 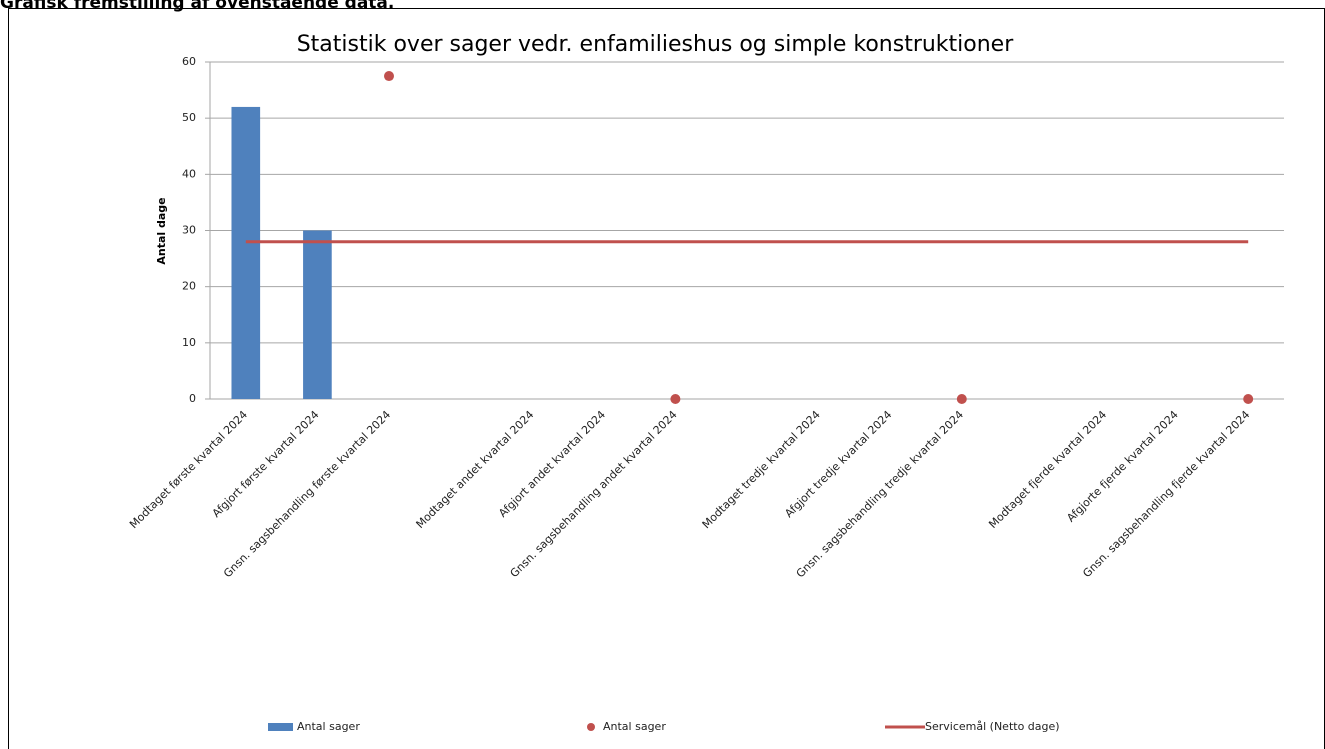 What do you see at coordinates (880, 494) in the screenshot?
I see `x-tick-label: Gnsn. sagsbehandling tredje kvartal 2024` at bounding box center [880, 494].